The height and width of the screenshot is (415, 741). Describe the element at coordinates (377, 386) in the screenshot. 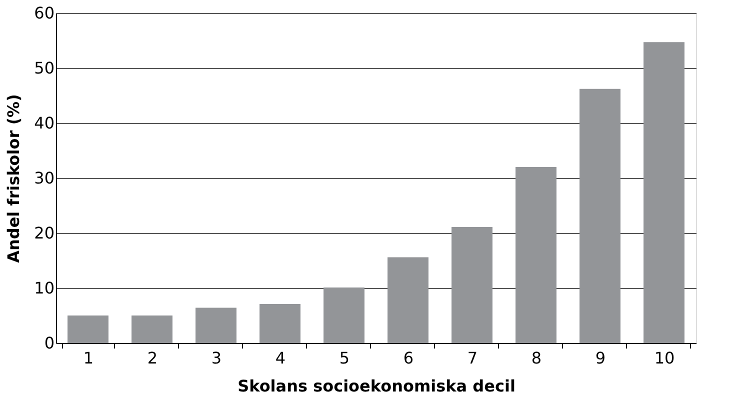

I see `x-axis-title: Skolans socioekonomiska decil` at that location.